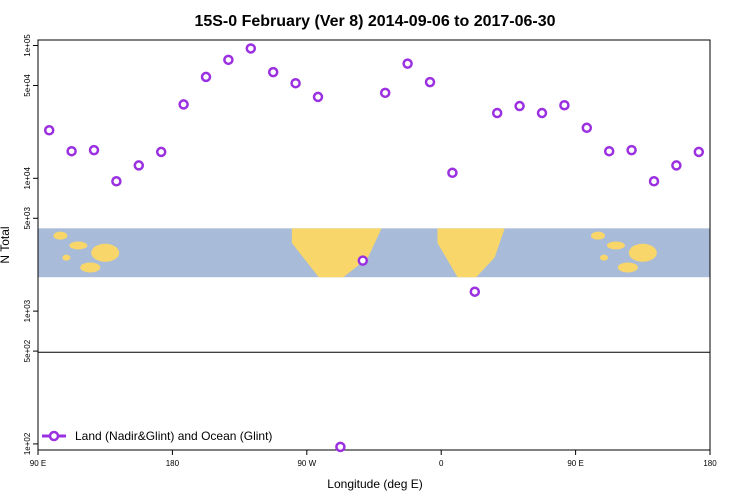 This screenshot has height=500, width=750. Describe the element at coordinates (441, 463) in the screenshot. I see `x-tick-label: 0` at that location.